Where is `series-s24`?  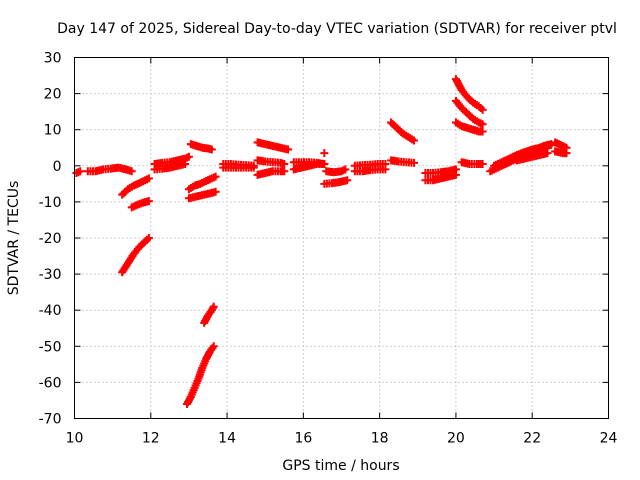
series-s24 is located at coordinates (370, 164).